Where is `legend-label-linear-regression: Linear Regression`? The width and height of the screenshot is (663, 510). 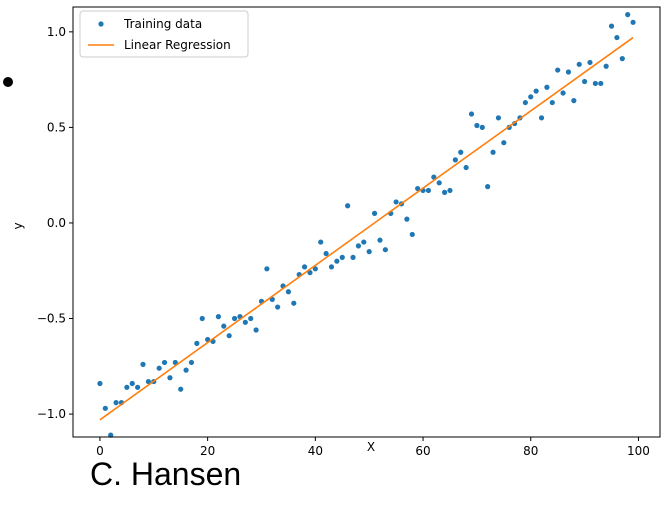
legend-label-linear-regression: Linear Regression is located at coordinates (177, 45).